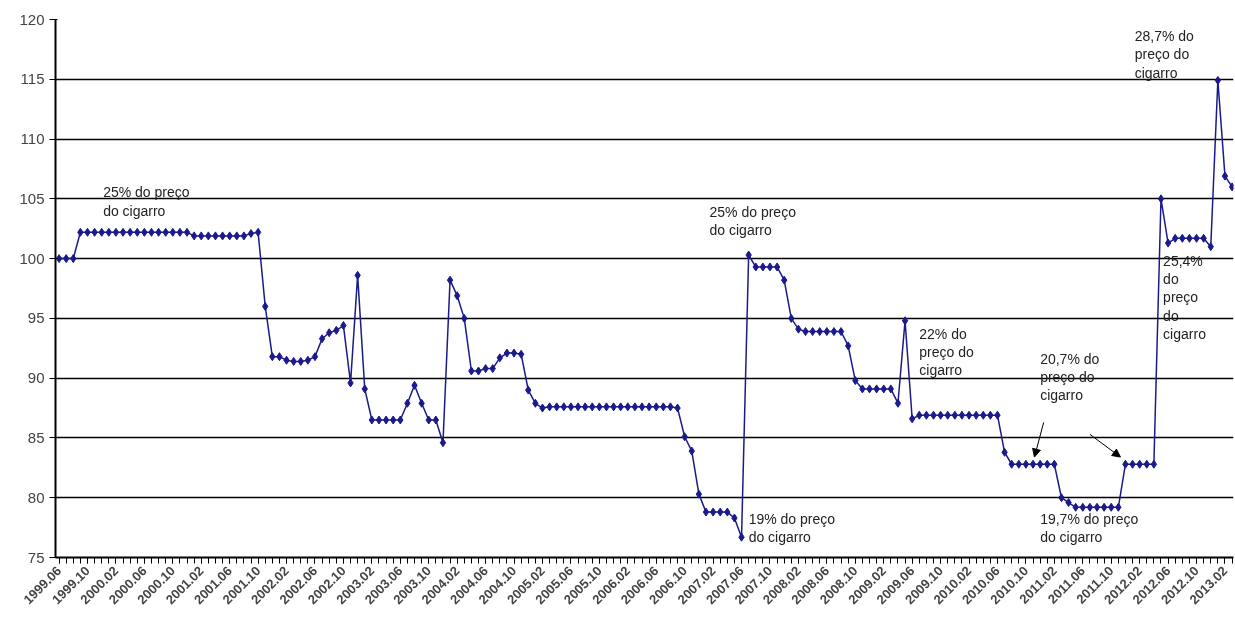  Describe the element at coordinates (36, 318) in the screenshot. I see `y-tick-label: 95` at that location.